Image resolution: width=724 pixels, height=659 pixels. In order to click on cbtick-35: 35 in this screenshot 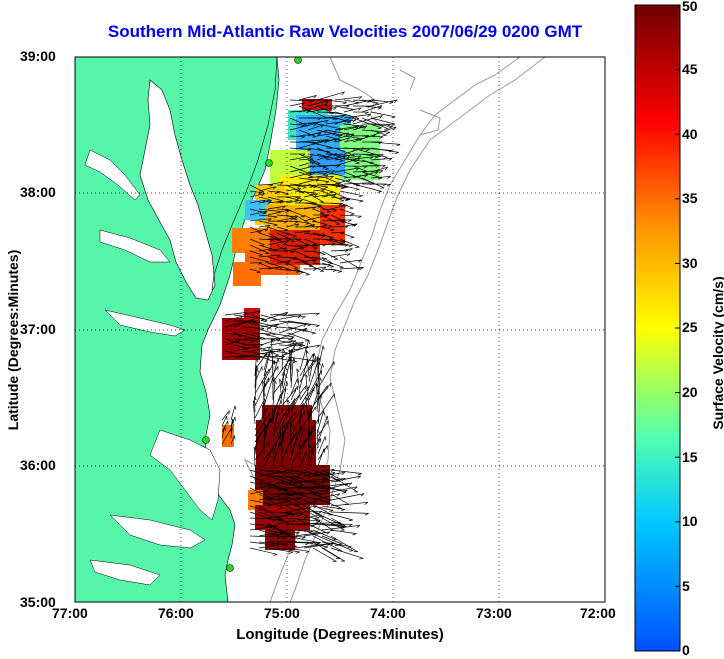, I will do `click(690, 198)`.